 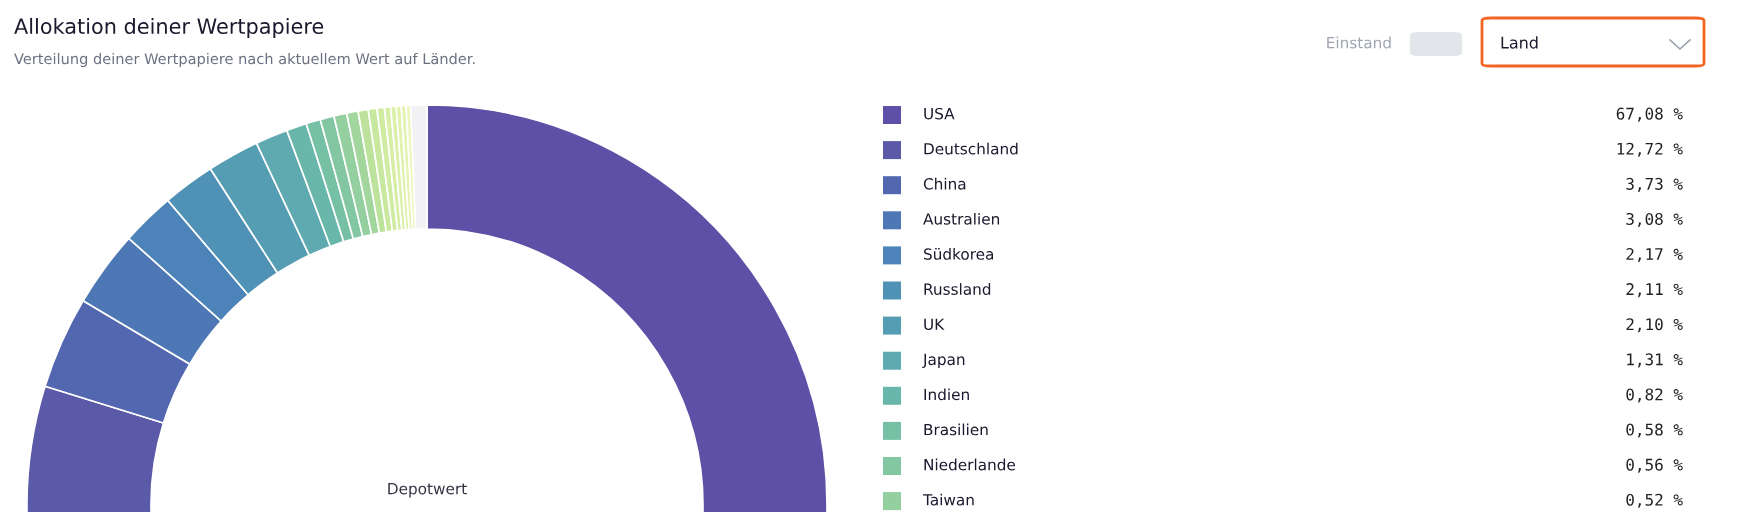 What do you see at coordinates (1654, 290) in the screenshot?
I see `data-label: 2,11 %` at bounding box center [1654, 290].